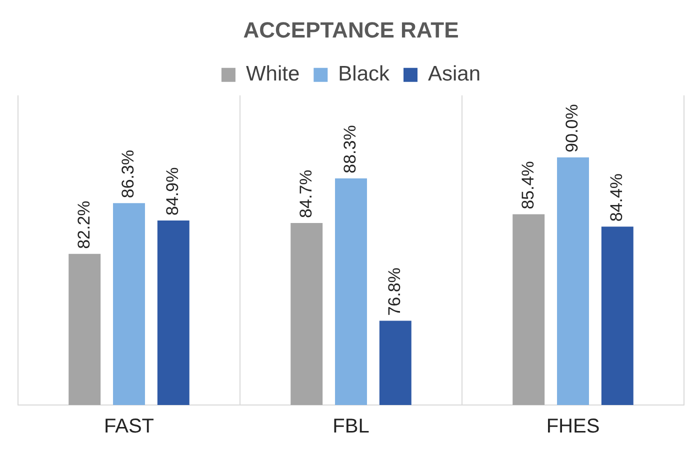 The image size is (692, 457). Describe the element at coordinates (573, 427) in the screenshot. I see `x-tick-label: FHES` at that location.